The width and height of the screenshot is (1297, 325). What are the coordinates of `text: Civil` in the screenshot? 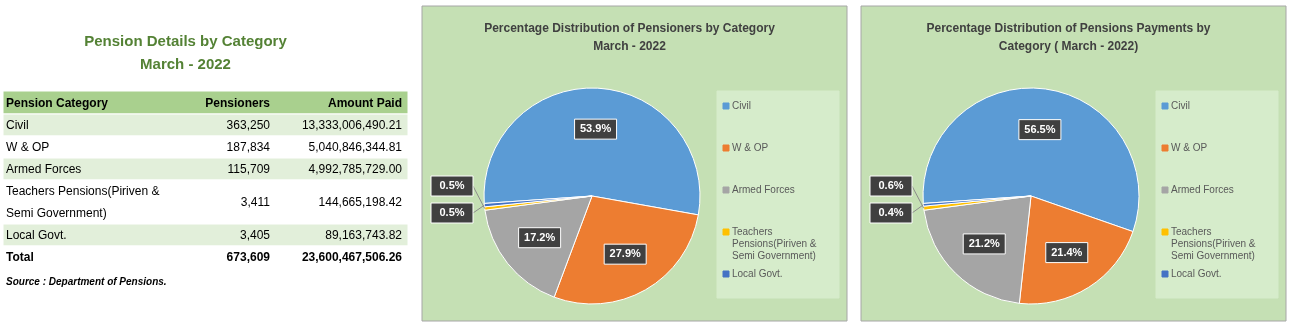 It's located at (17, 125).